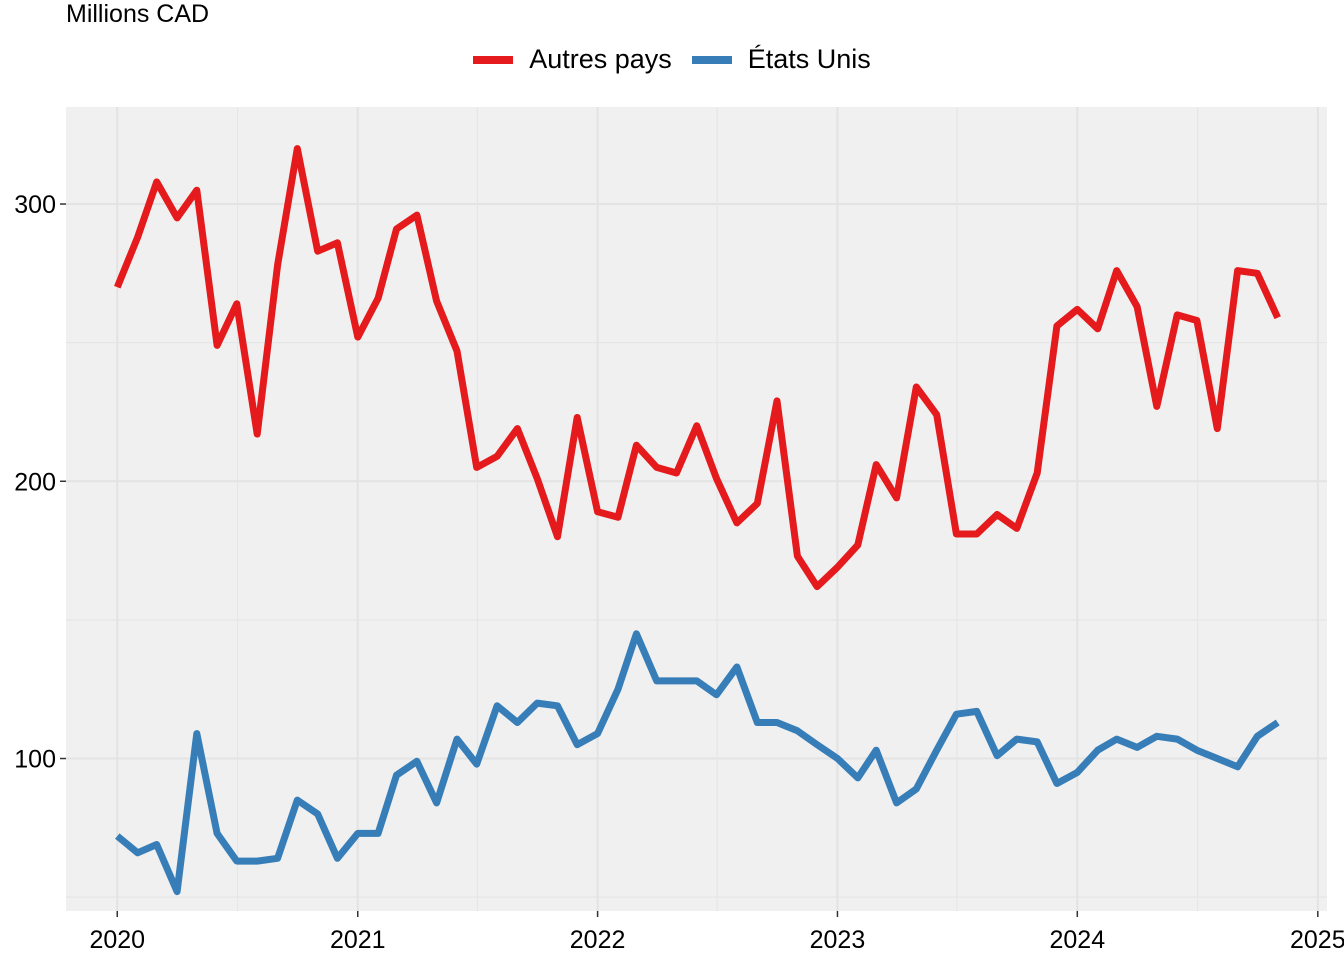  What do you see at coordinates (1317, 940) in the screenshot?
I see `x-tick-label: 2025` at bounding box center [1317, 940].